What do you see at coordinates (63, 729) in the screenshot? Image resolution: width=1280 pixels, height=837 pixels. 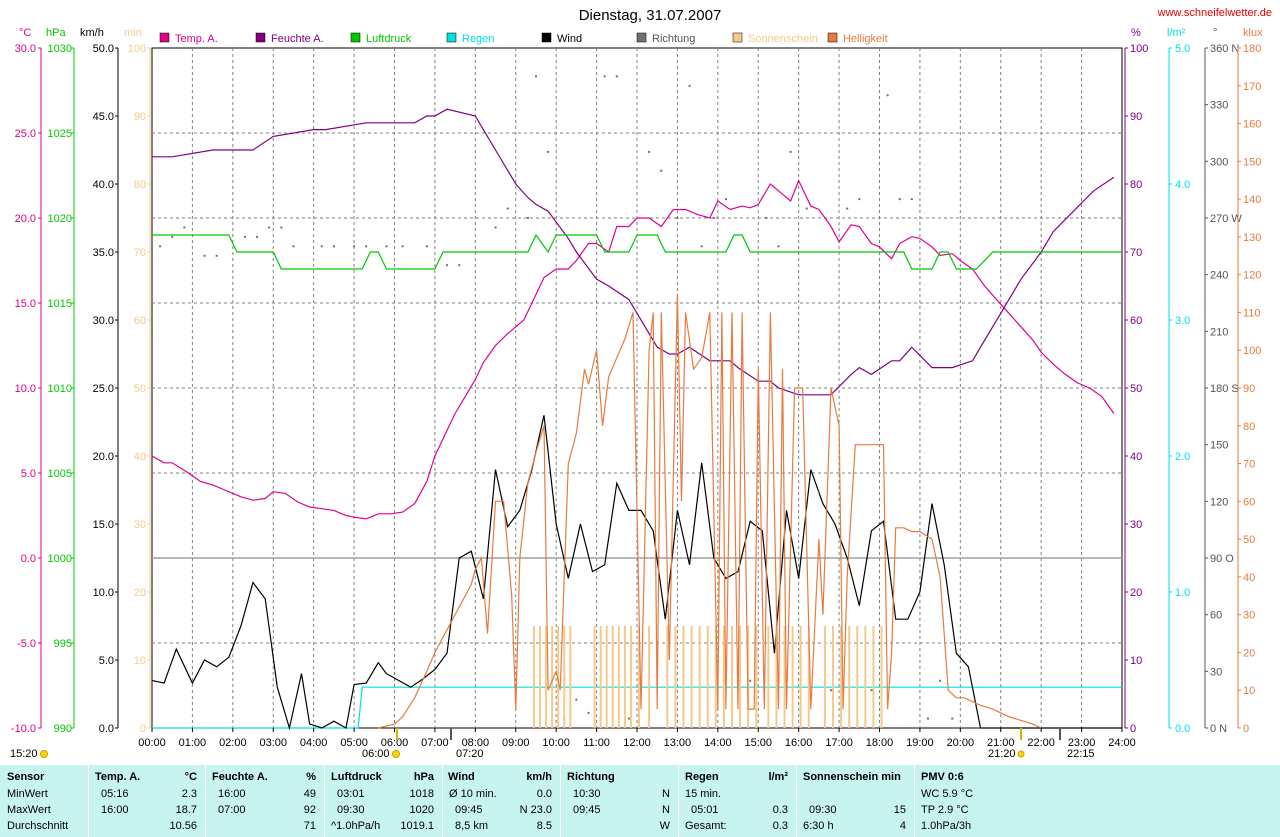 I see `press-axis-label: 990` at bounding box center [63, 729].